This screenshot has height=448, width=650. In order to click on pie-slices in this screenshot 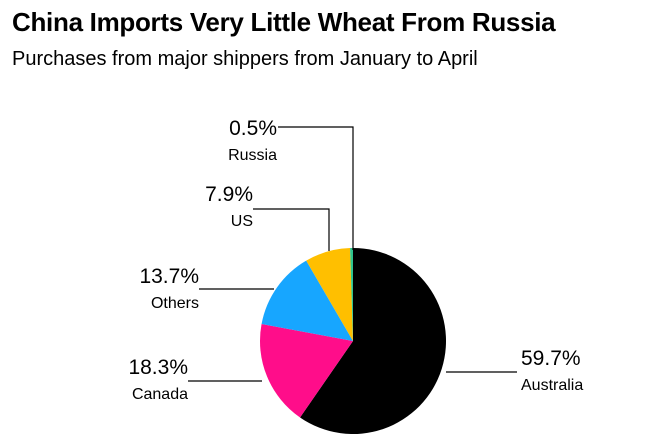, I will do `click(353, 341)`.